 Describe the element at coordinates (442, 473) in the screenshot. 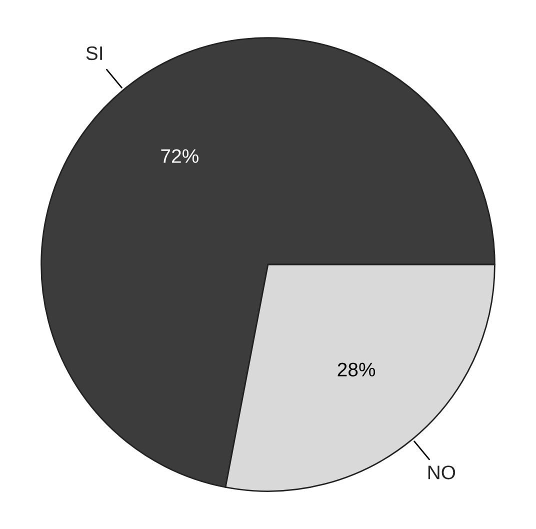

I see `slice-label: NO` at that location.